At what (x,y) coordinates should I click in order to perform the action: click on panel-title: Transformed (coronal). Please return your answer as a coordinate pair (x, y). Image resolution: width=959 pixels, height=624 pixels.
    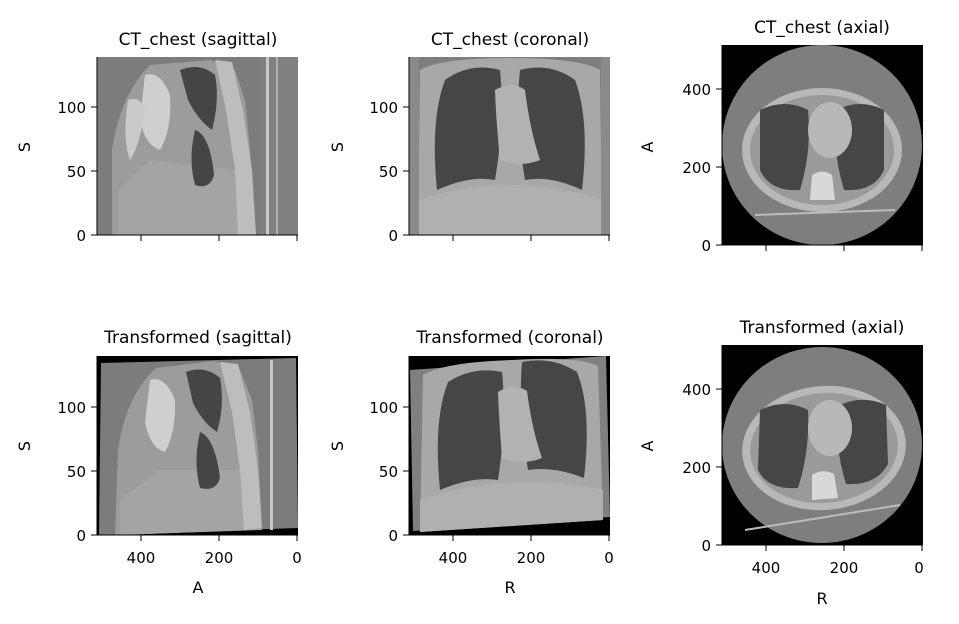
    Looking at the image, I should click on (509, 338).